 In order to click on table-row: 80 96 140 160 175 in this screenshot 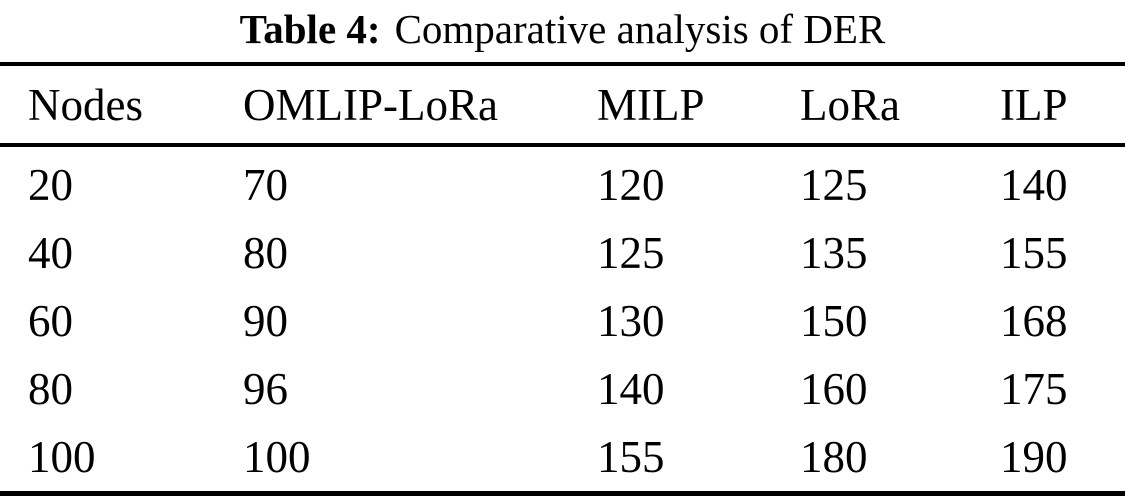, I will do `click(562, 389)`.